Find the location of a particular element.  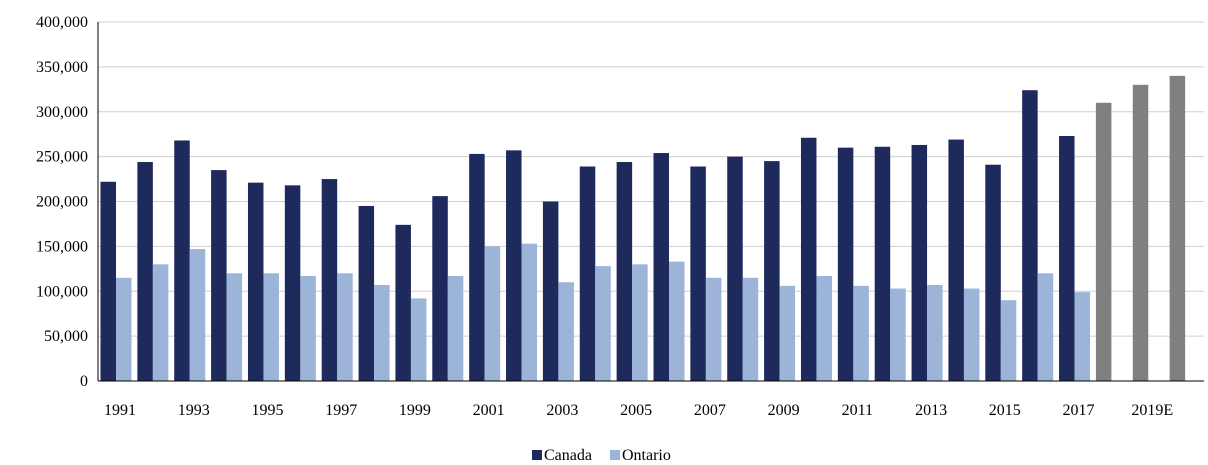

x-tick-label: 2013 is located at coordinates (931, 410).